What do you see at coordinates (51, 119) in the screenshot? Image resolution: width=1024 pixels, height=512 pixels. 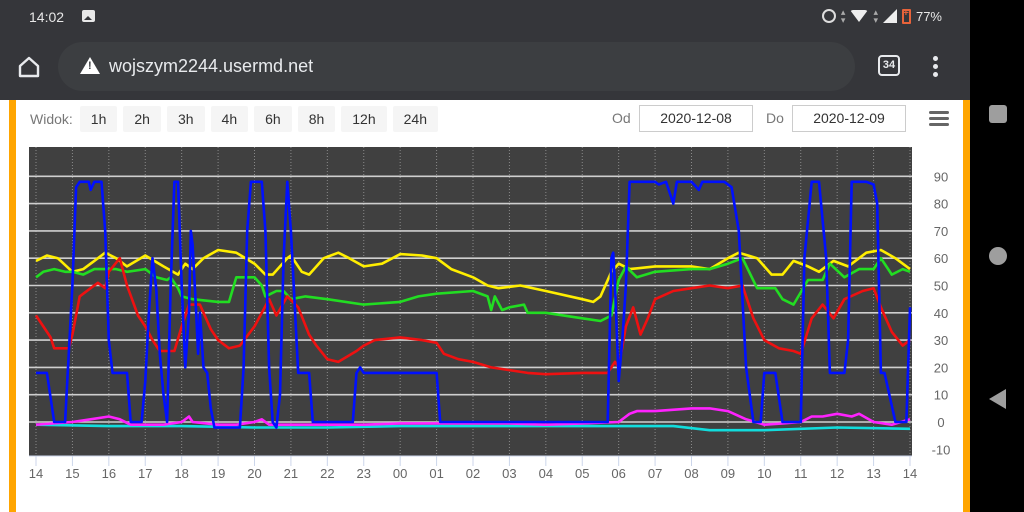 I see `view-label: Widok:` at bounding box center [51, 119].